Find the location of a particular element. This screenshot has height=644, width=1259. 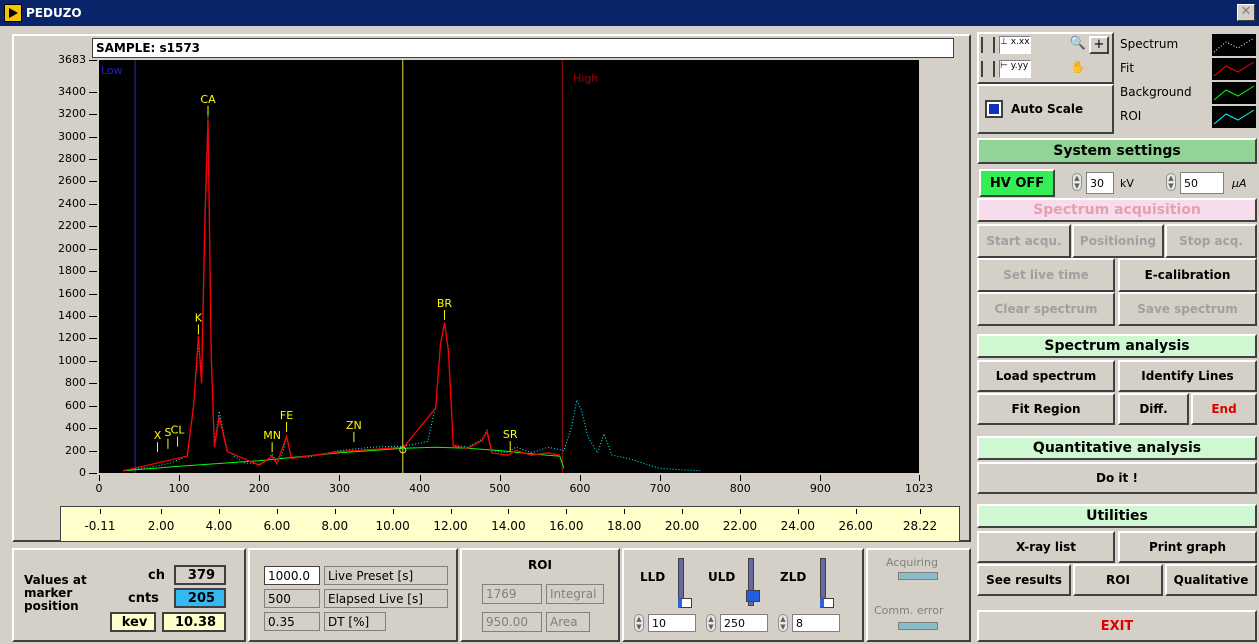

auto-scale-checkbox is located at coordinates (994, 109).